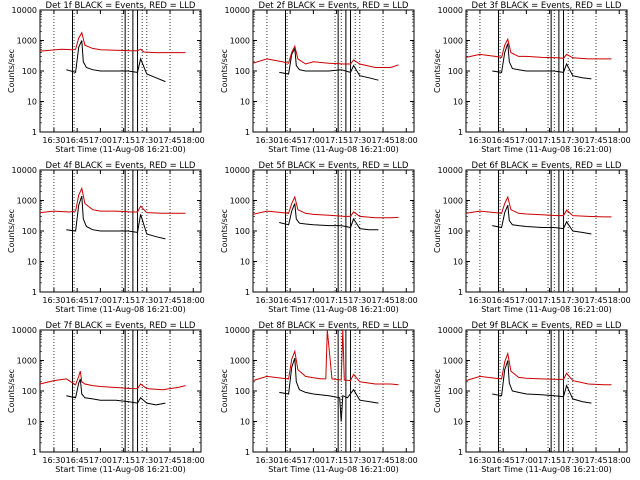  What do you see at coordinates (121, 326) in the screenshot?
I see `panel-title: Det 7f BLACK = Events, RED = LLD` at bounding box center [121, 326].